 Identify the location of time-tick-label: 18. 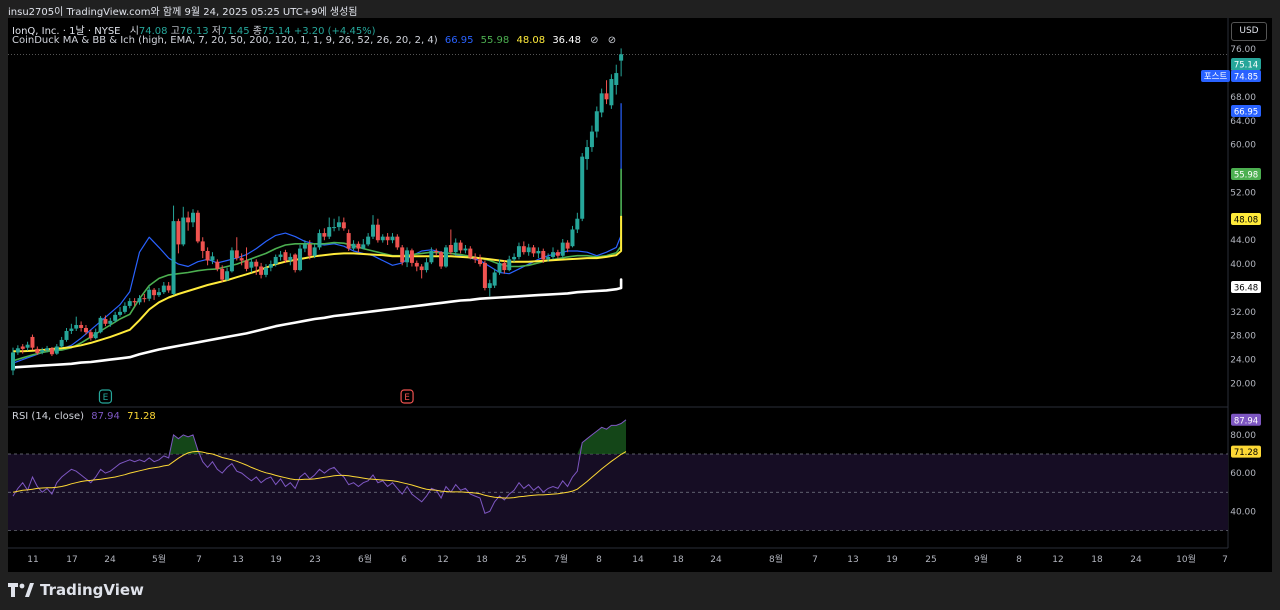
(482, 560).